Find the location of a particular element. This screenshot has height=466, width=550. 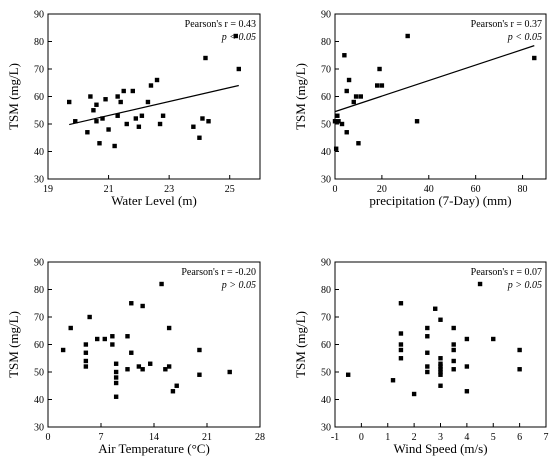

x-tick-label: 0 is located at coordinates (361, 437).